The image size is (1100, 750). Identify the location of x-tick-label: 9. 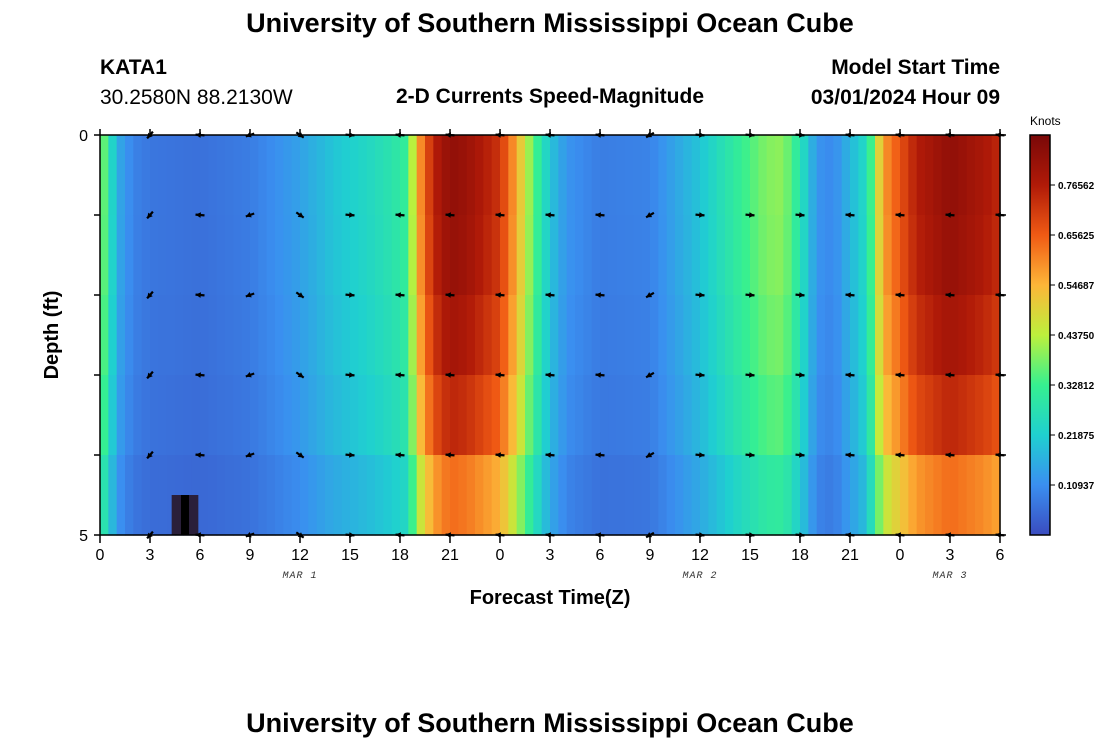
(250, 555).